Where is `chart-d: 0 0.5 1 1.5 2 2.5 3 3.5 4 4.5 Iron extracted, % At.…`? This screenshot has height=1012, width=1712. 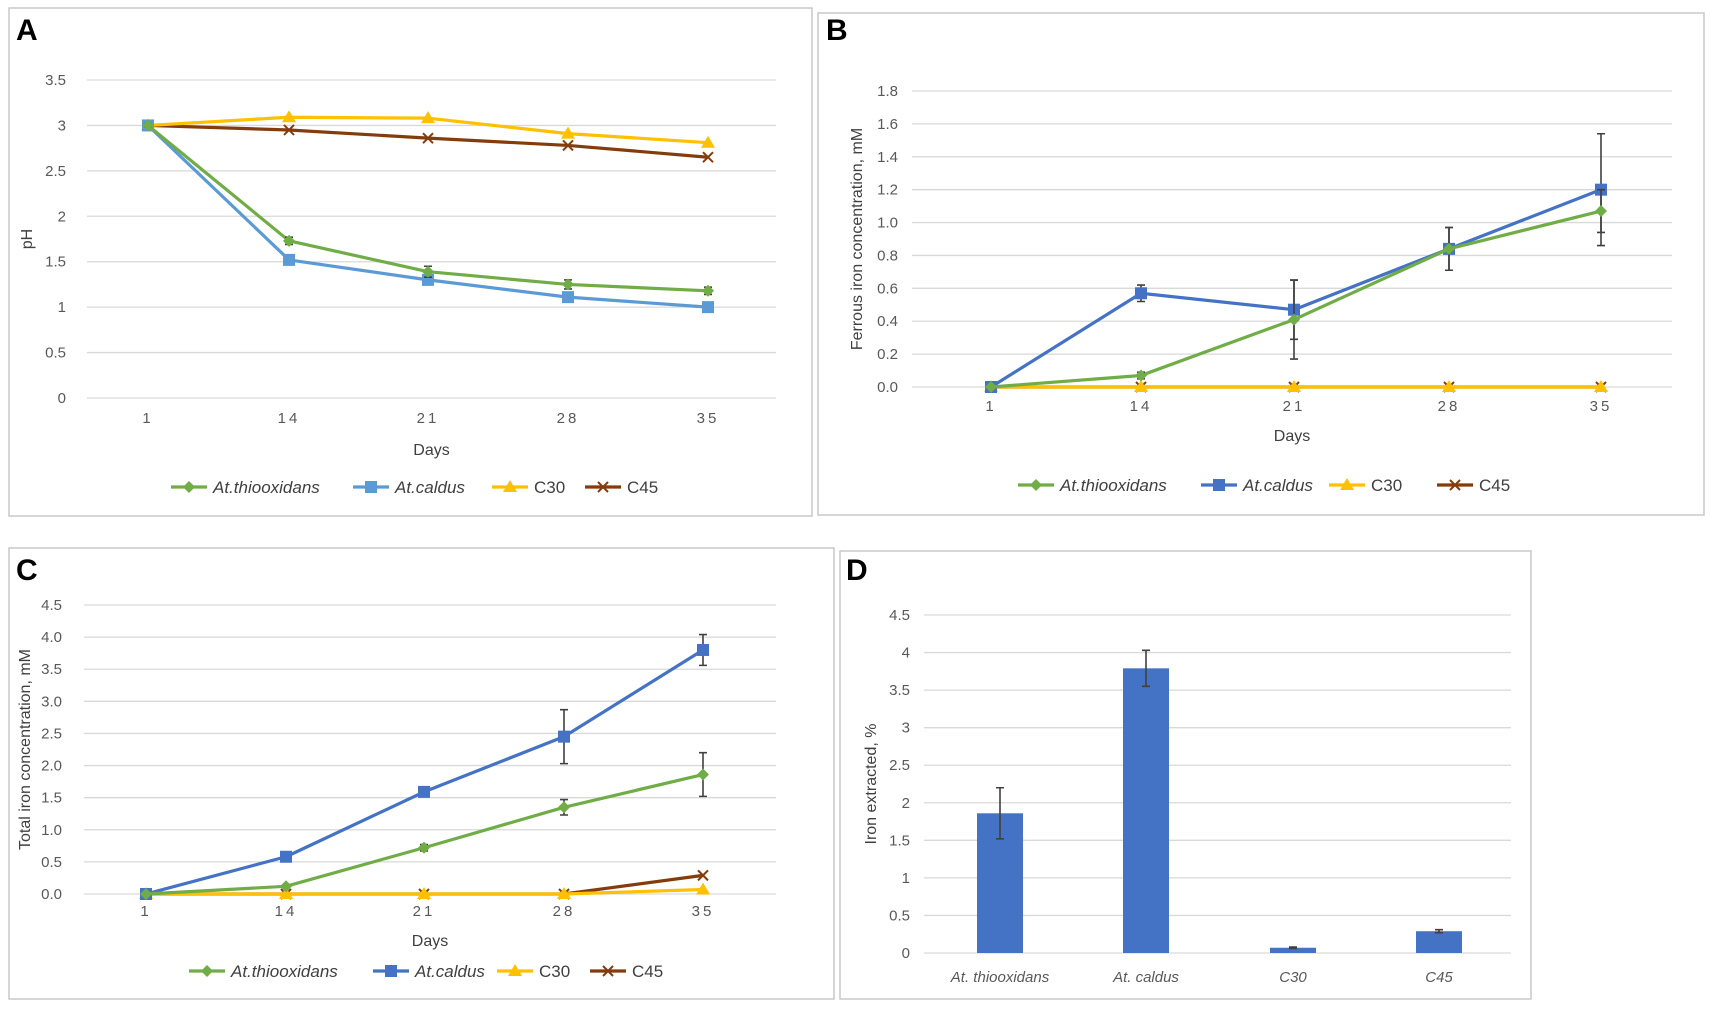
chart-d: 0 0.5 1 1.5 2 2.5 3 3.5 4 4.5 Iron extracted, % At.… is located at coordinates (1187, 796).